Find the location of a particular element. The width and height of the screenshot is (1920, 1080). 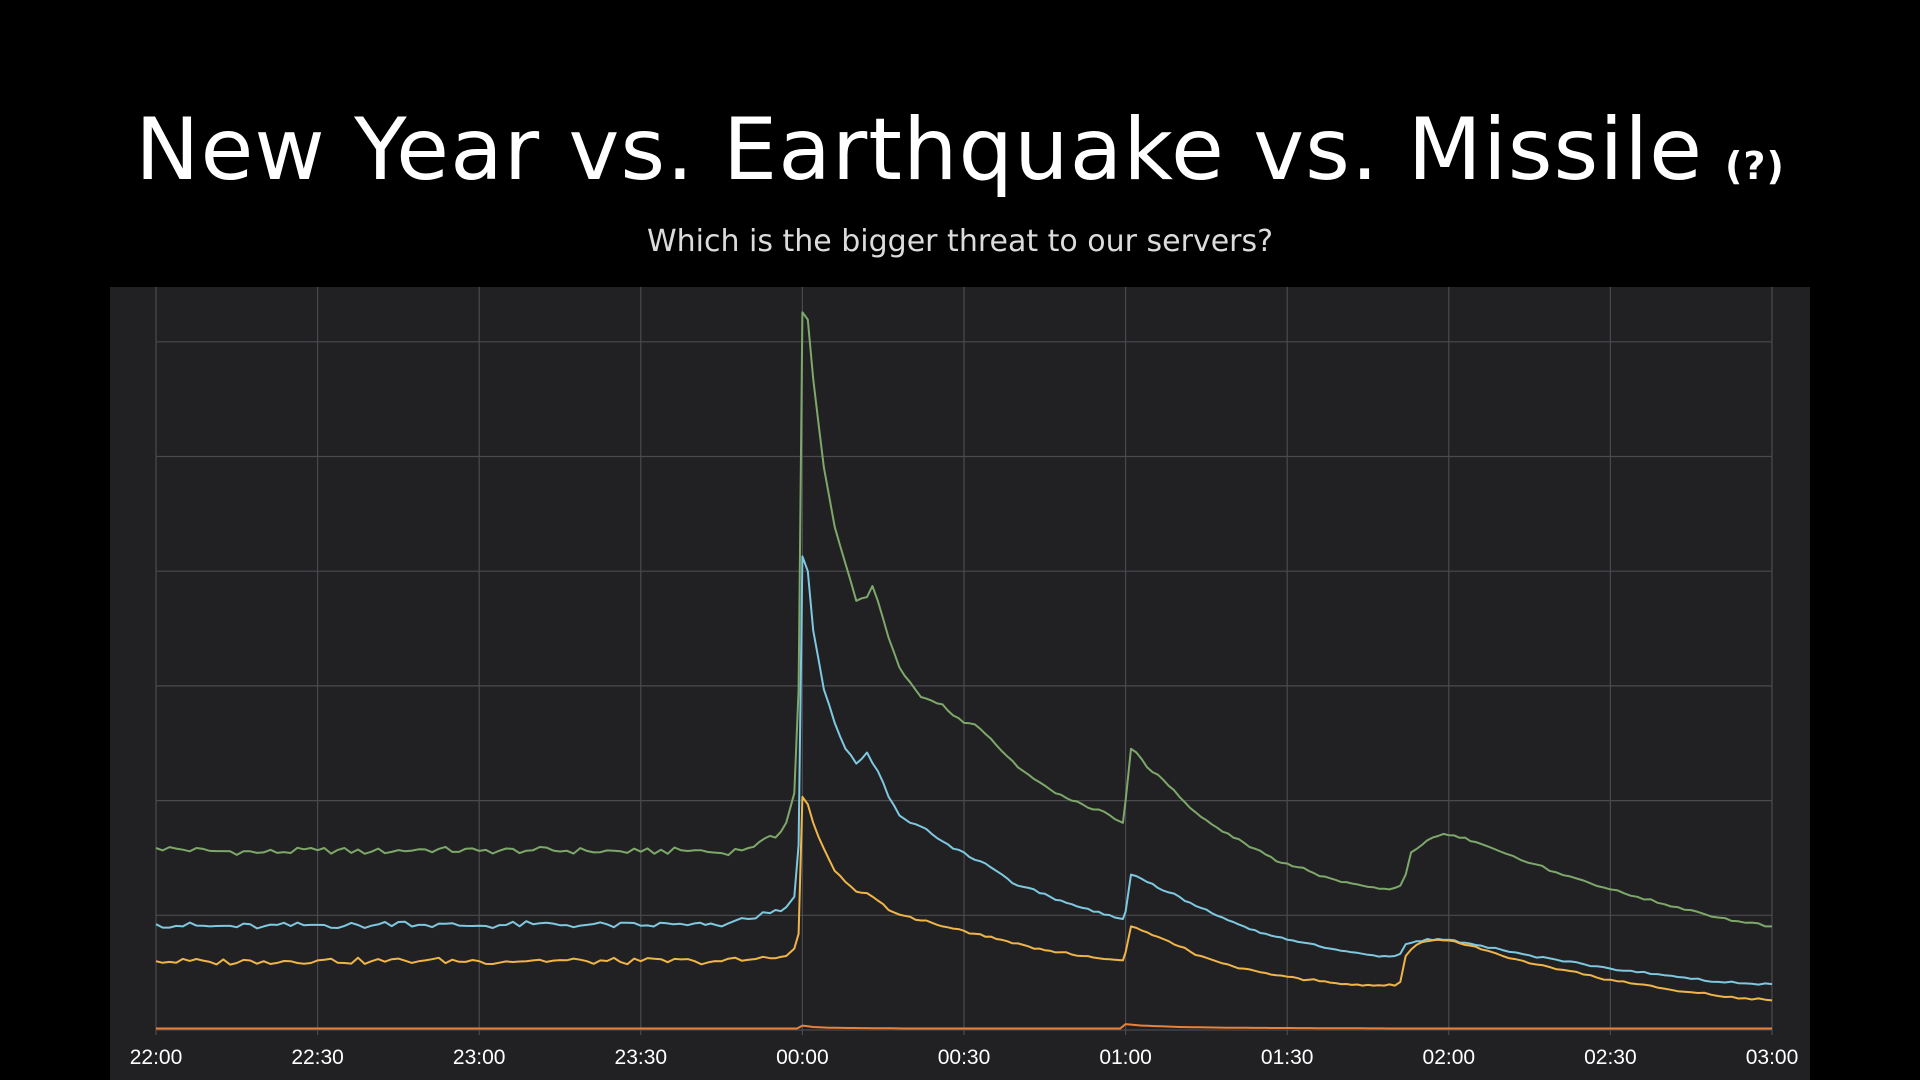

x-tick-label: 23:30 is located at coordinates (641, 1057).